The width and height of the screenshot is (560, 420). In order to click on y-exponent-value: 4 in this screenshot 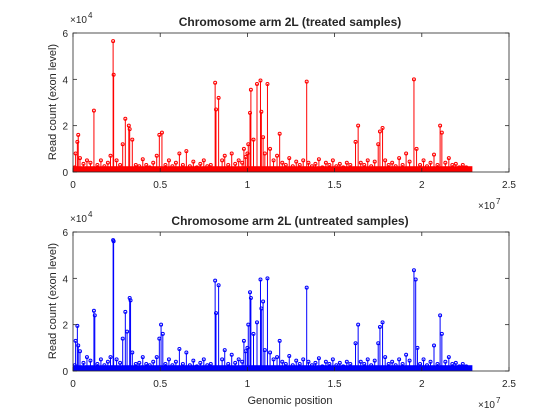, I will do `click(90, 15)`.